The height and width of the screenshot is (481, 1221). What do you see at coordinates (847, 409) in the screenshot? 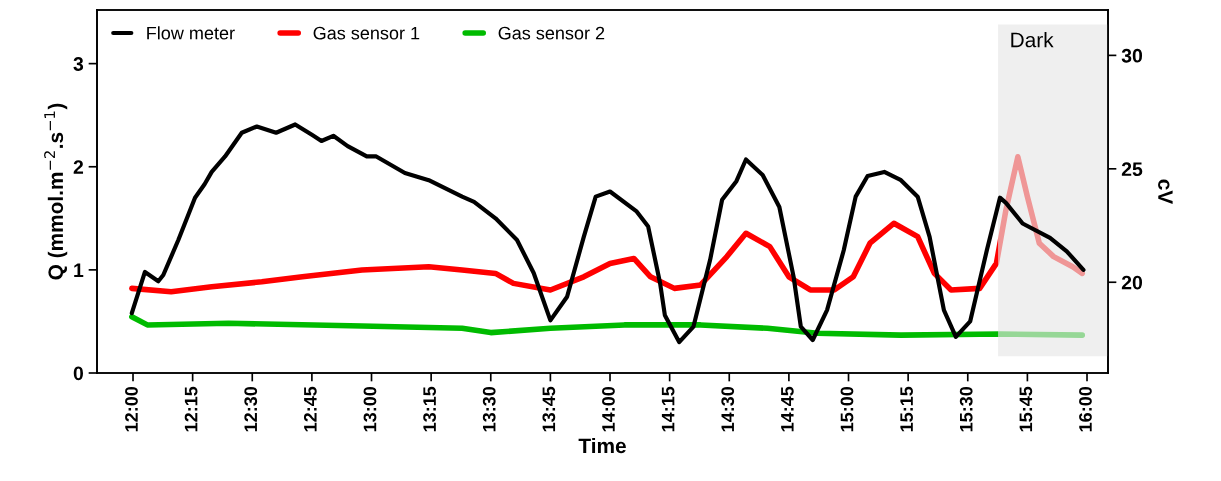
I see `x-tick-label: 15:00` at bounding box center [847, 409].